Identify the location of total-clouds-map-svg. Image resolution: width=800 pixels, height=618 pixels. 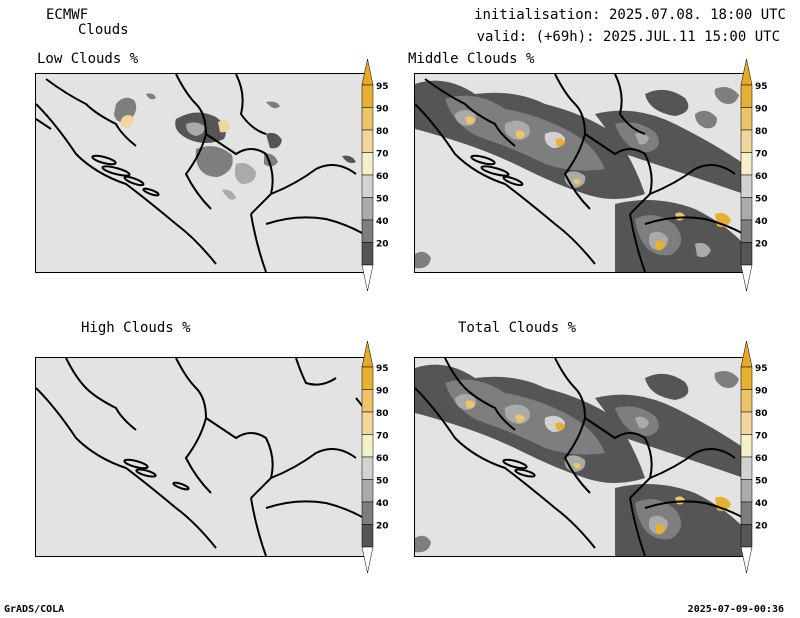
(579, 457).